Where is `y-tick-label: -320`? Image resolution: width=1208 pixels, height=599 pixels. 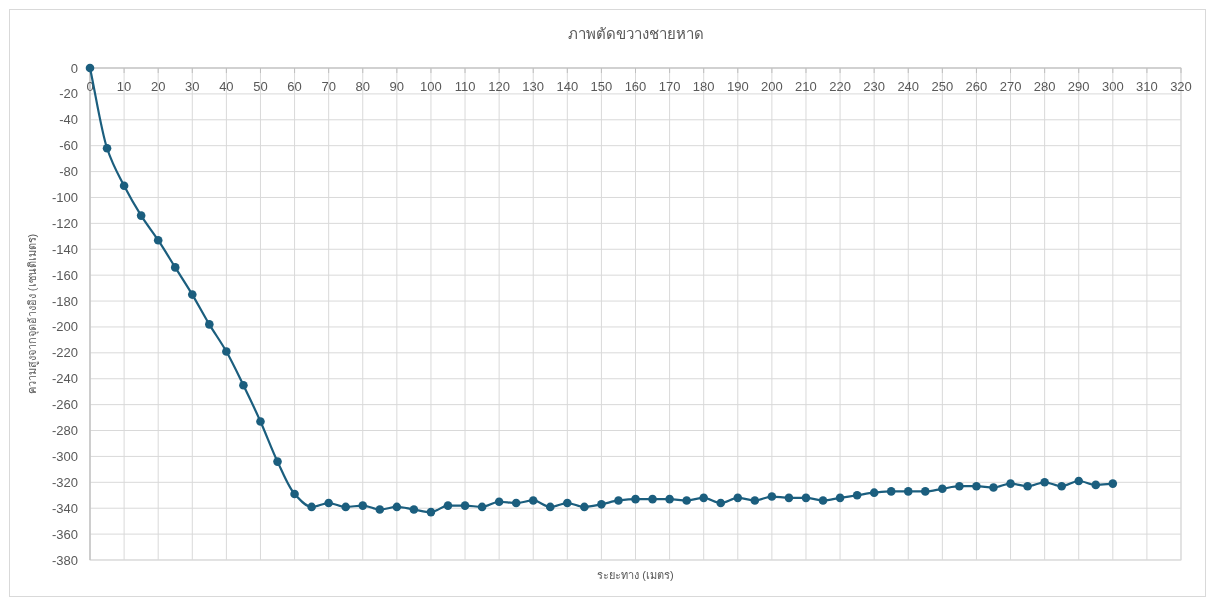
y-tick-label: -320 is located at coordinates (64, 482).